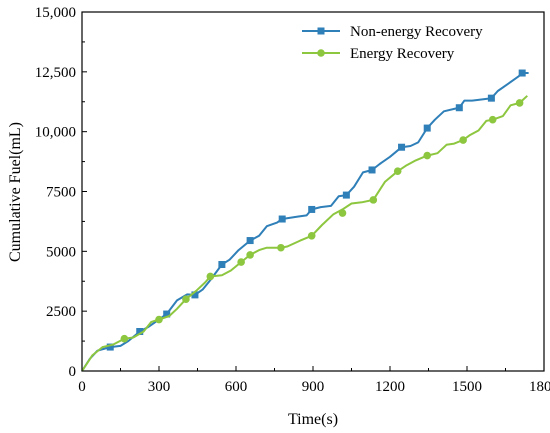 The width and height of the screenshot is (550, 433). I want to click on x-axis-title: Time(s), so click(313, 419).